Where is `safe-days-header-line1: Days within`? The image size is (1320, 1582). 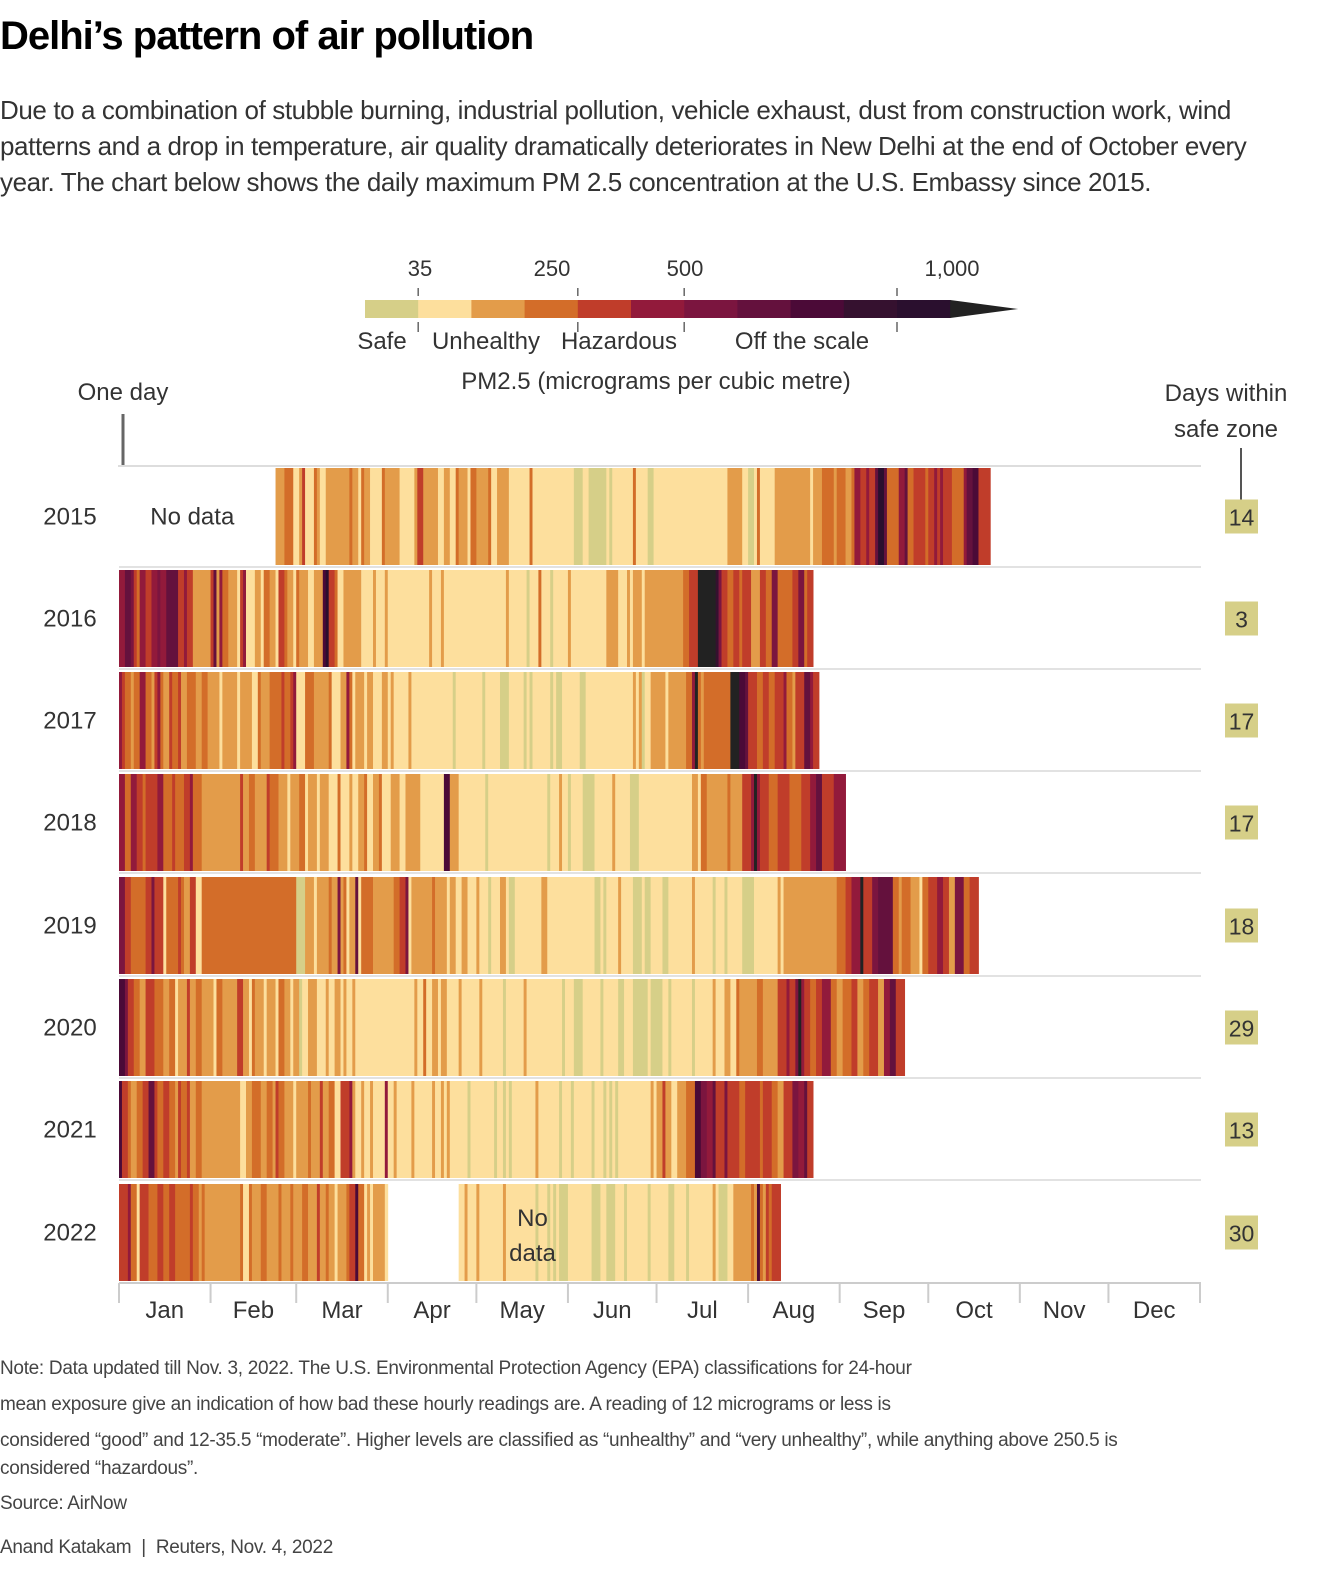
safe-days-header-line1: Days within is located at coordinates (1226, 393).